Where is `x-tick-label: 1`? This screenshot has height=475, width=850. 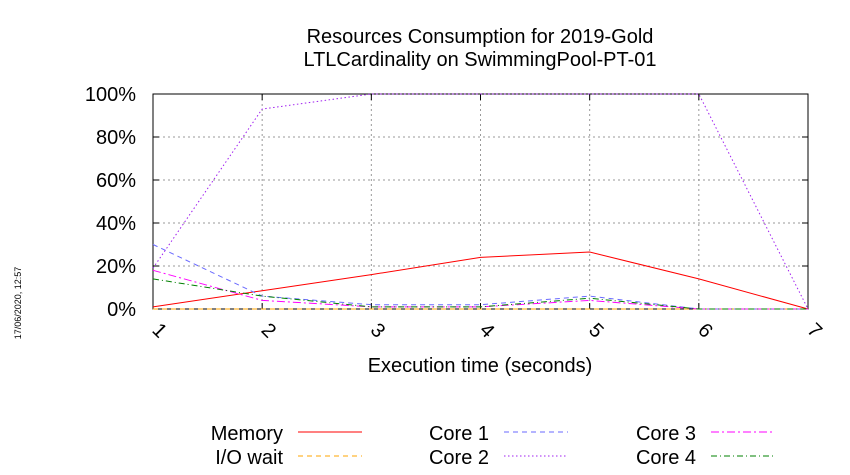 x-tick-label: 1 is located at coordinates (159, 330).